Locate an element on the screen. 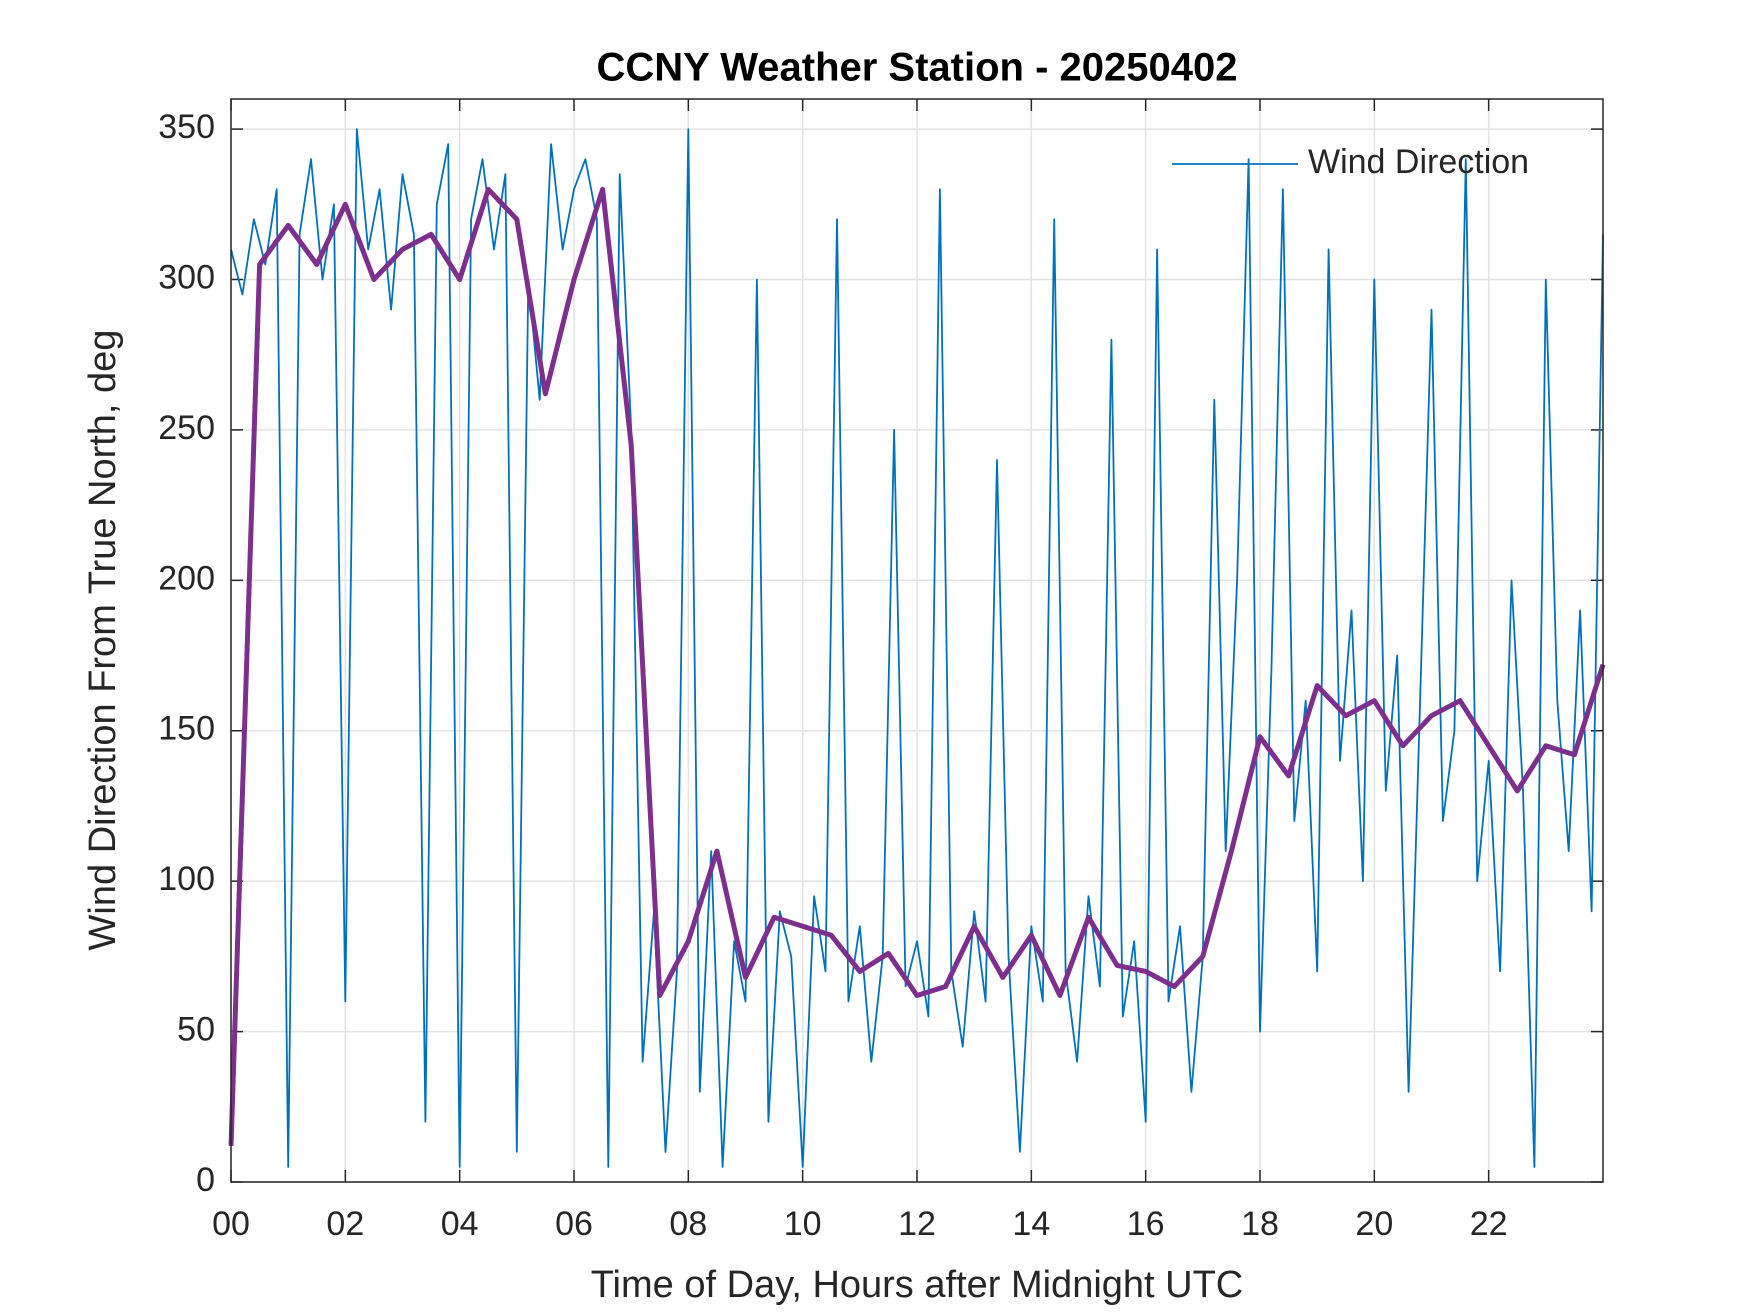  y-tick-label: 50 is located at coordinates (196, 1030).